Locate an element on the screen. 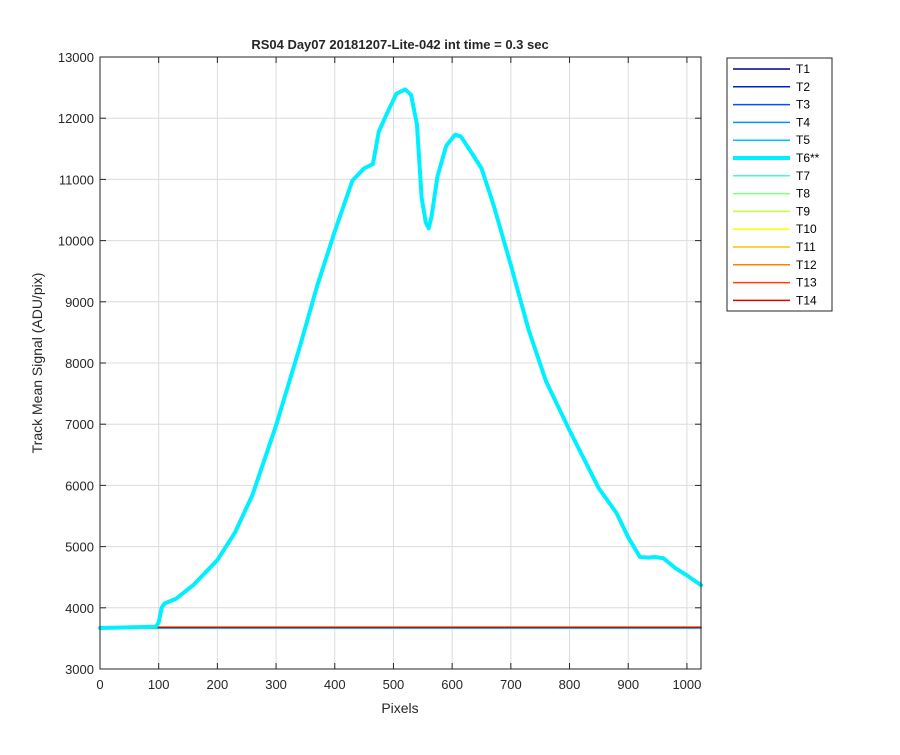 The image size is (900, 755). legend-box is located at coordinates (779, 184).